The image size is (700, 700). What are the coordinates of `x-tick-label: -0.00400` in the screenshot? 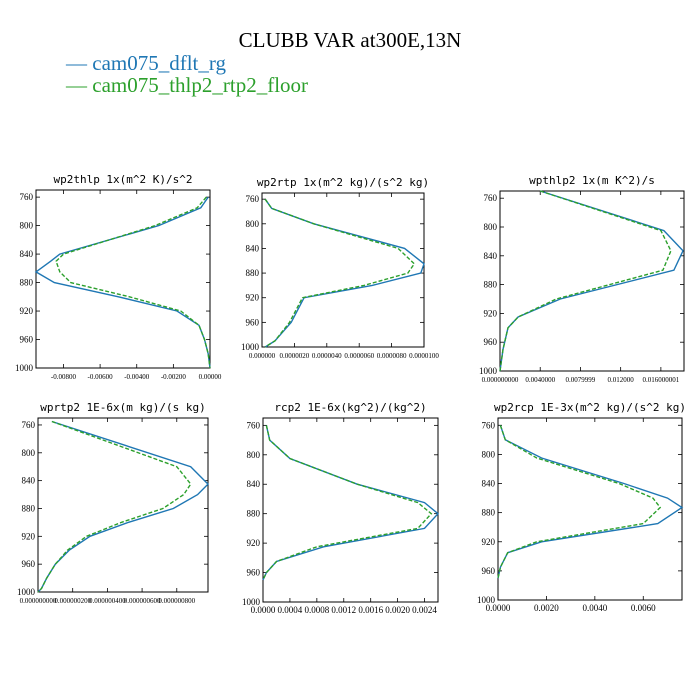 It's located at (137, 377).